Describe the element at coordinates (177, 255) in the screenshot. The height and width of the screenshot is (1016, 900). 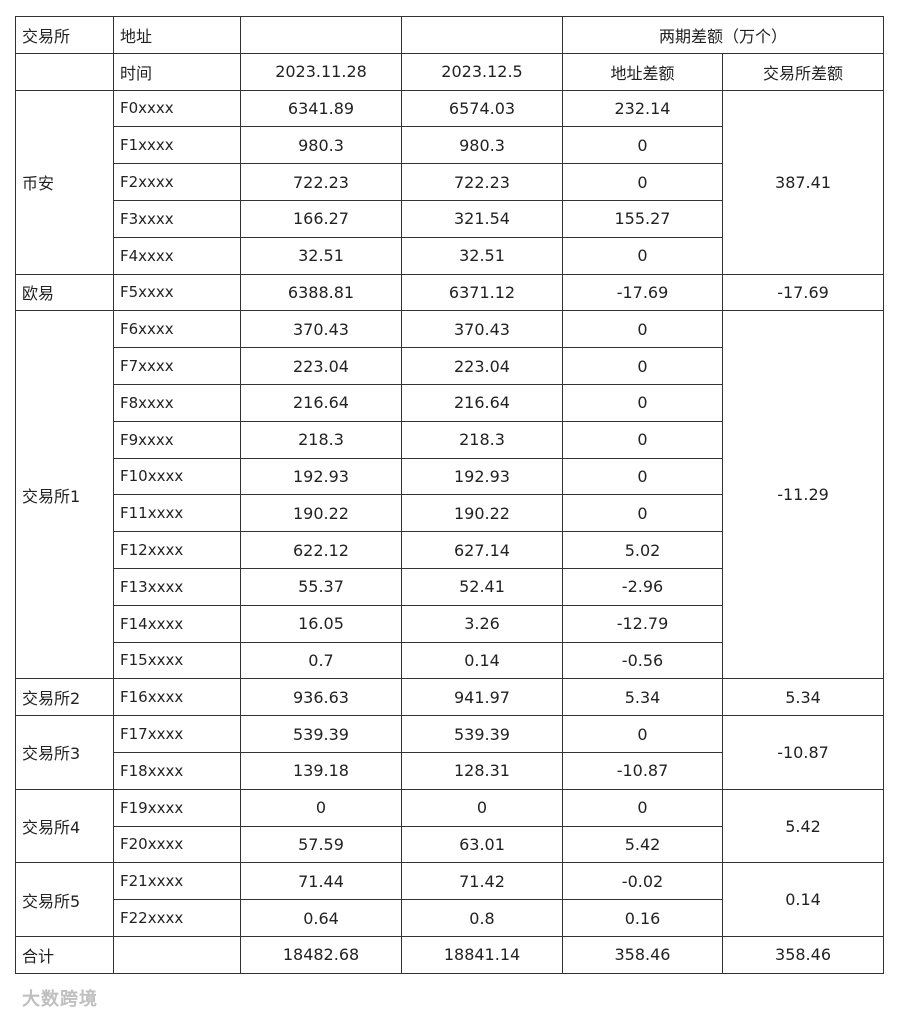
I see `address-cell: F4xxxx` at that location.